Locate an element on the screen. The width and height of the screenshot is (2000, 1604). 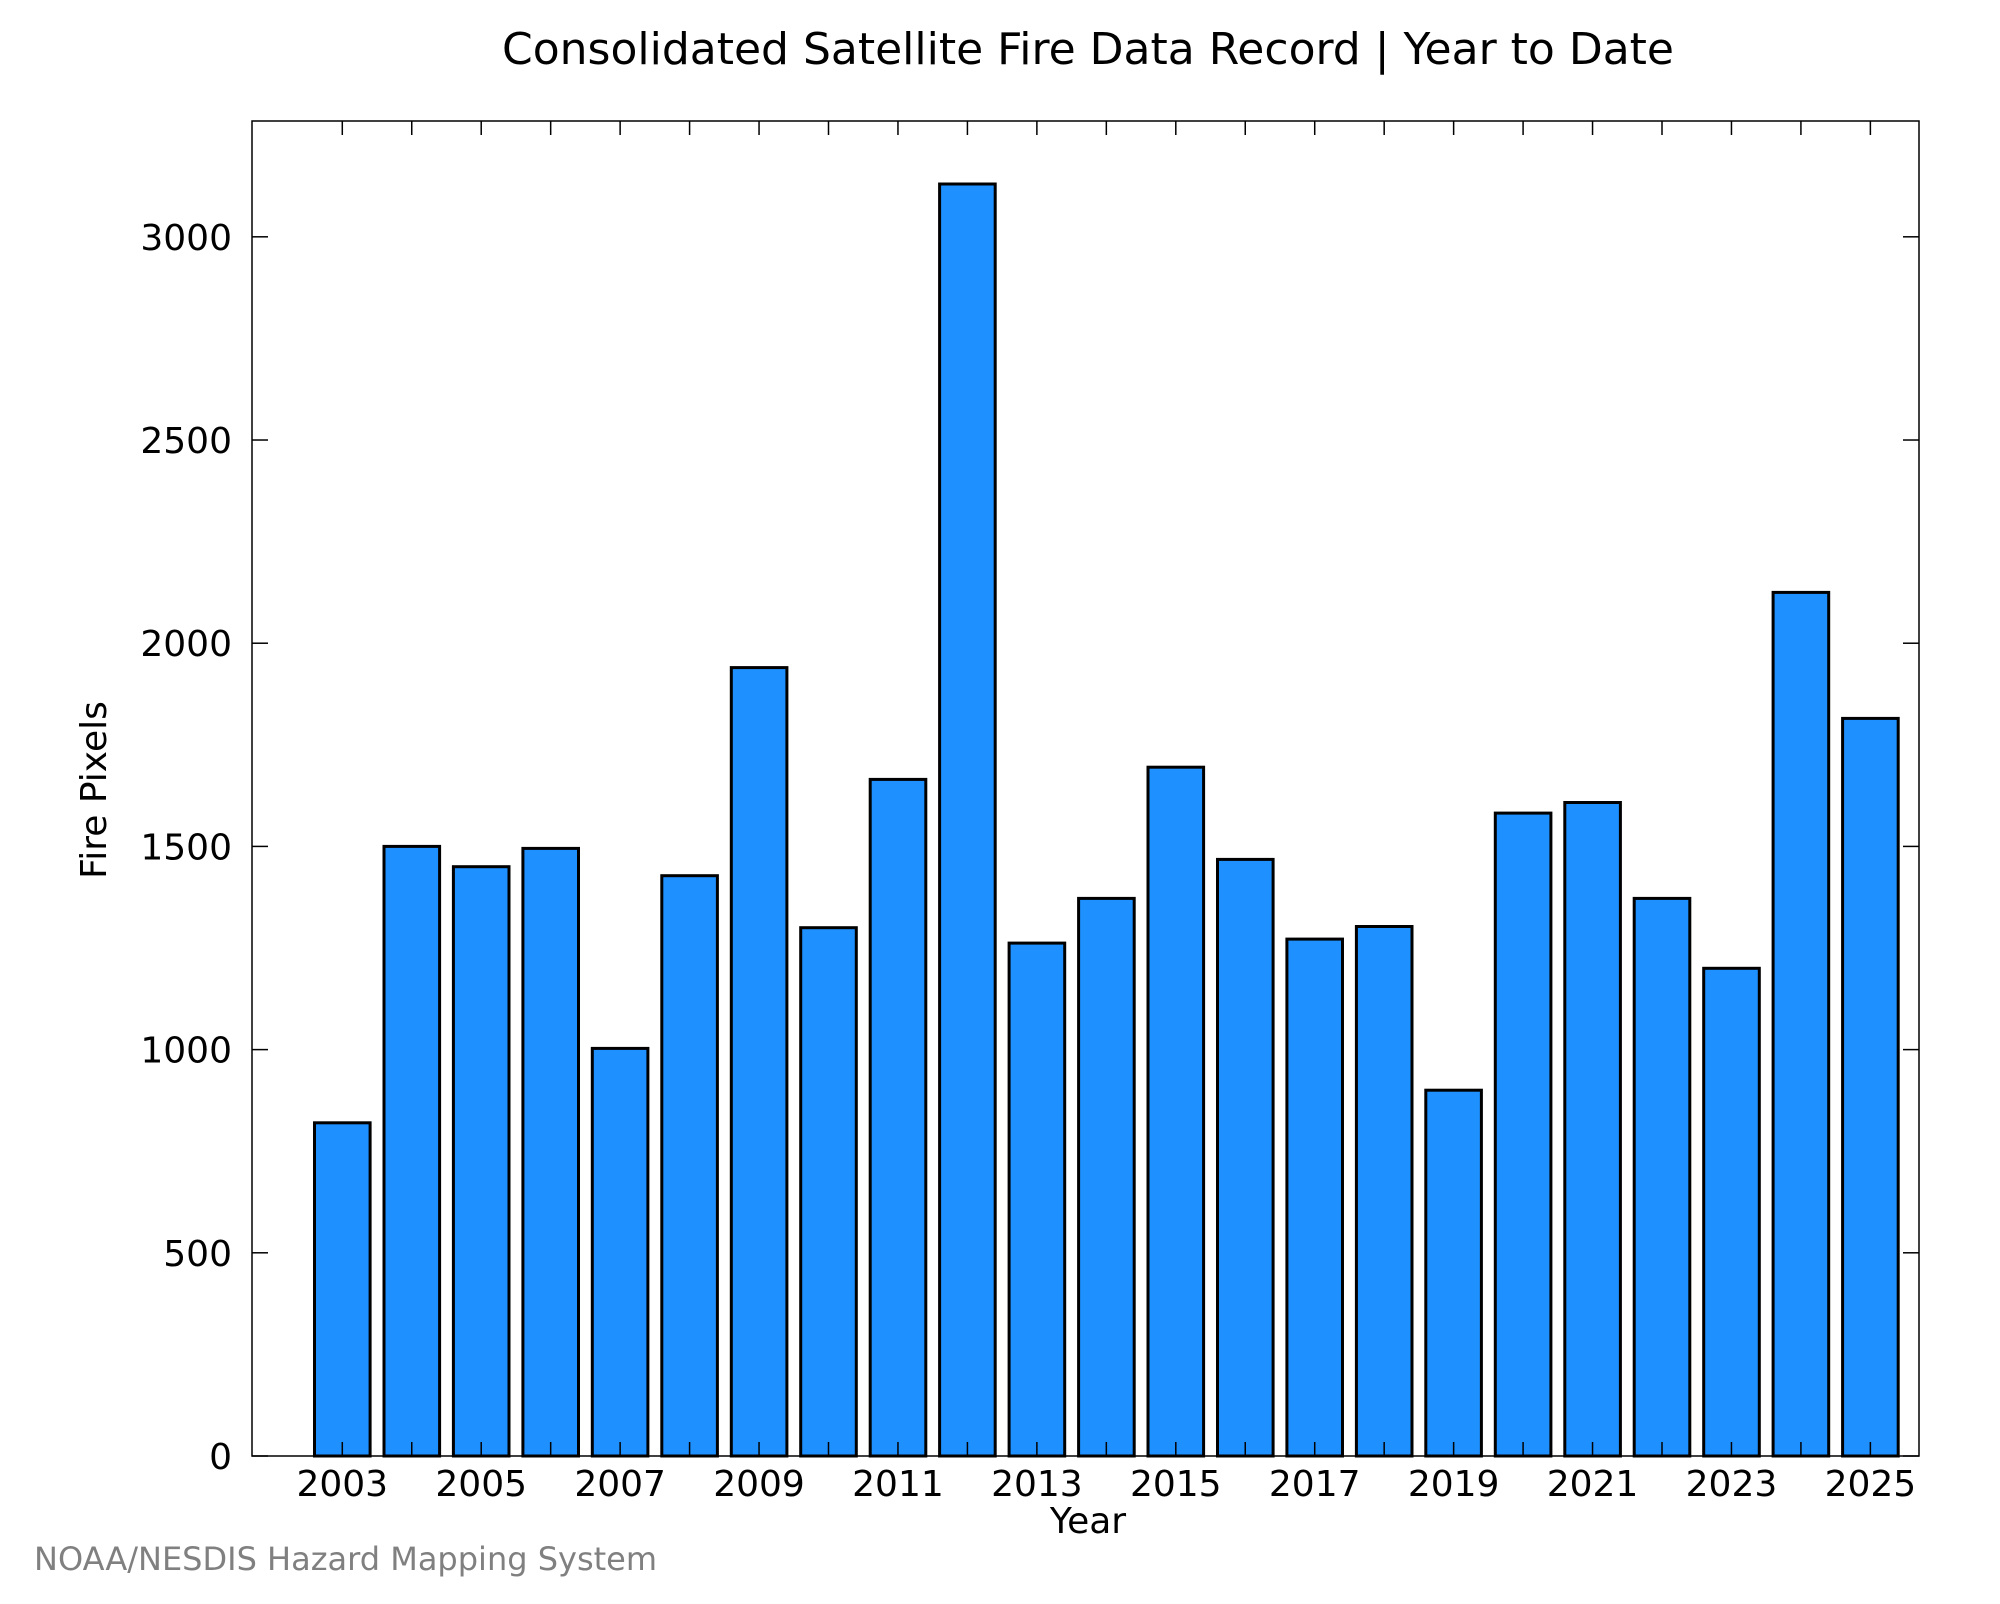
x-tick-label: 2013 is located at coordinates (1037, 1484).